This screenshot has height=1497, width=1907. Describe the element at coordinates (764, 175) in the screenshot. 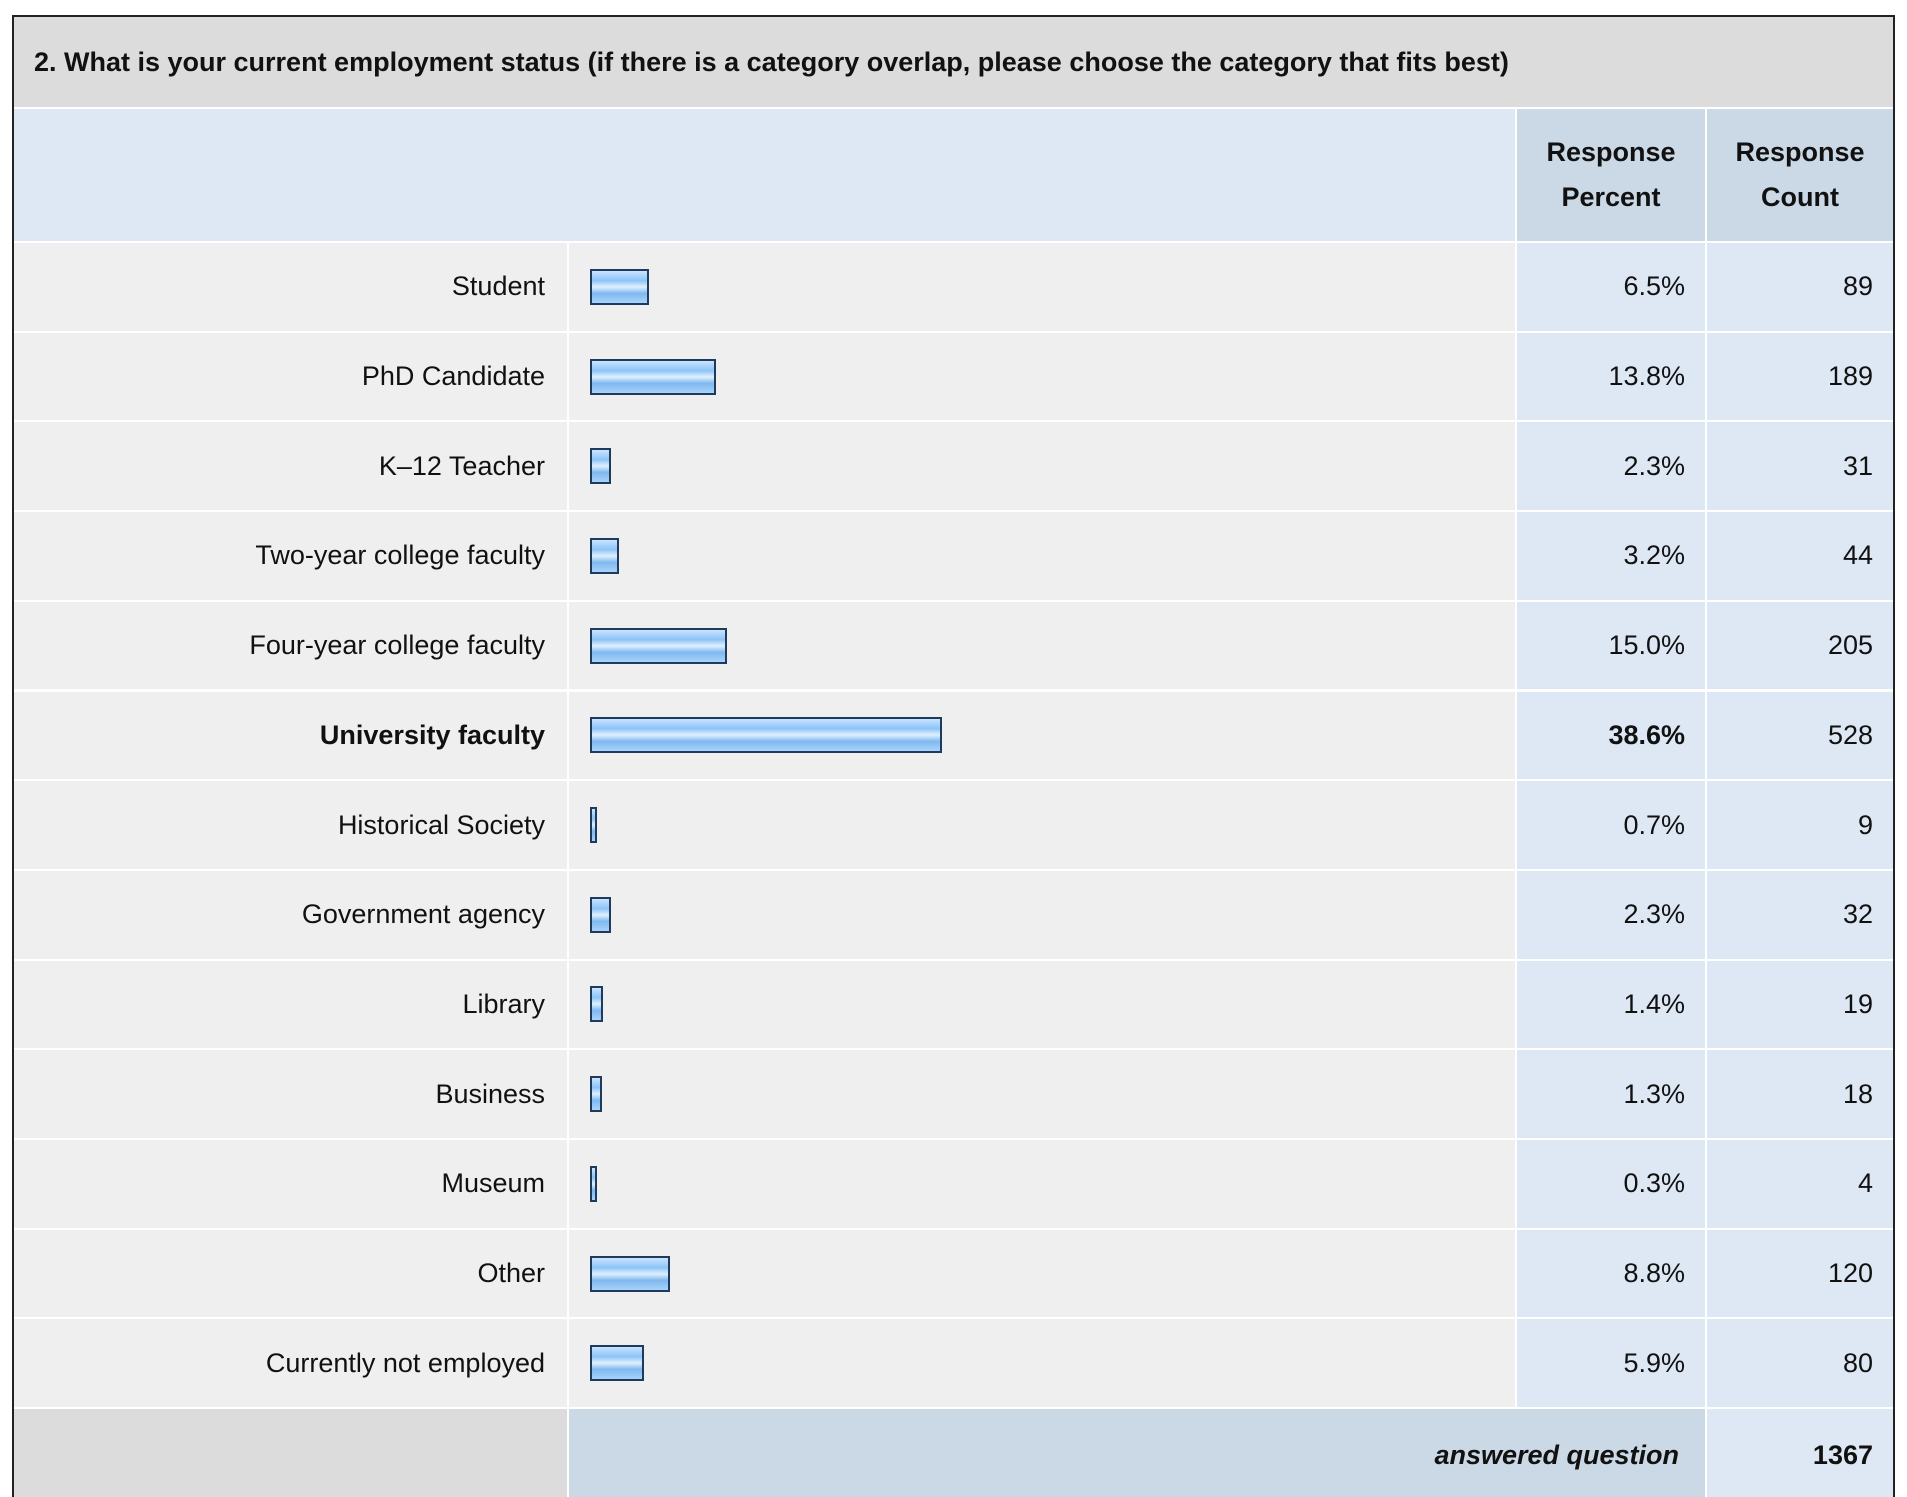

I see `header-blank` at that location.